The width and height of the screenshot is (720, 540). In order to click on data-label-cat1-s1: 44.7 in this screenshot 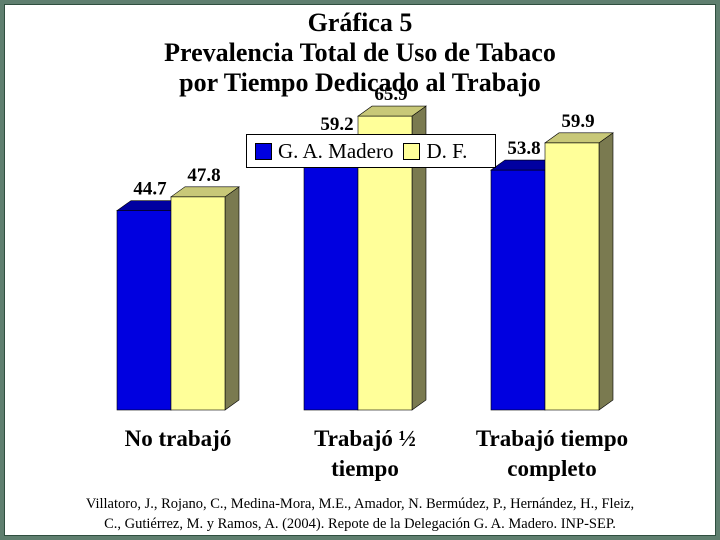, I will do `click(150, 189)`.